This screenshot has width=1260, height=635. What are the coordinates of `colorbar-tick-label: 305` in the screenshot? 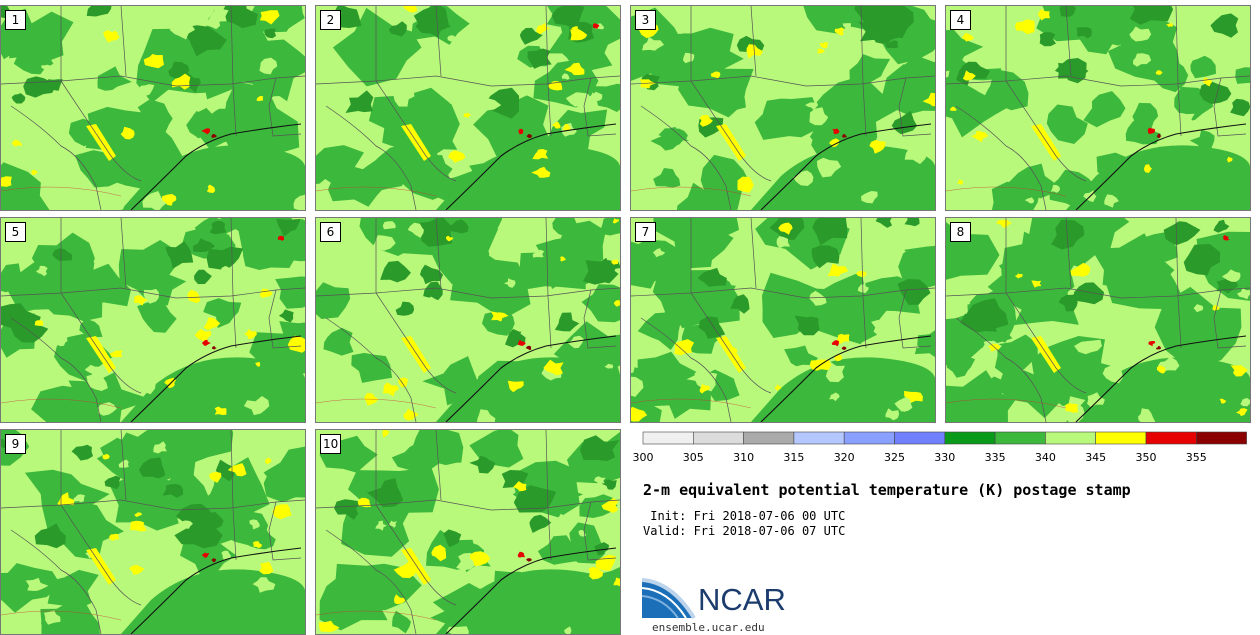 It's located at (693, 457).